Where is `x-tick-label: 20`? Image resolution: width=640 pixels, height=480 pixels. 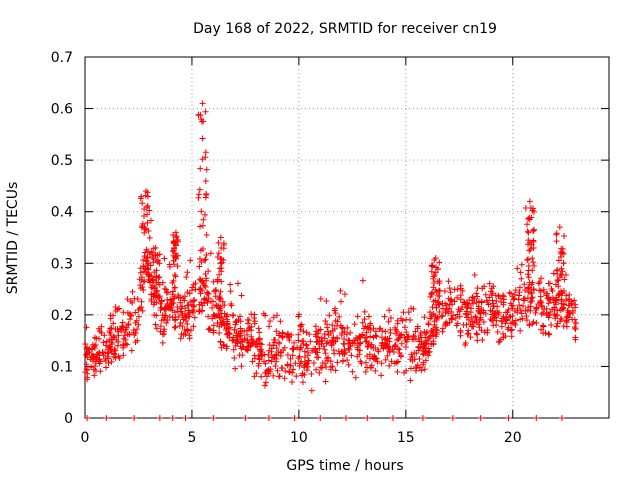 x-tick-label: 20 is located at coordinates (513, 438).